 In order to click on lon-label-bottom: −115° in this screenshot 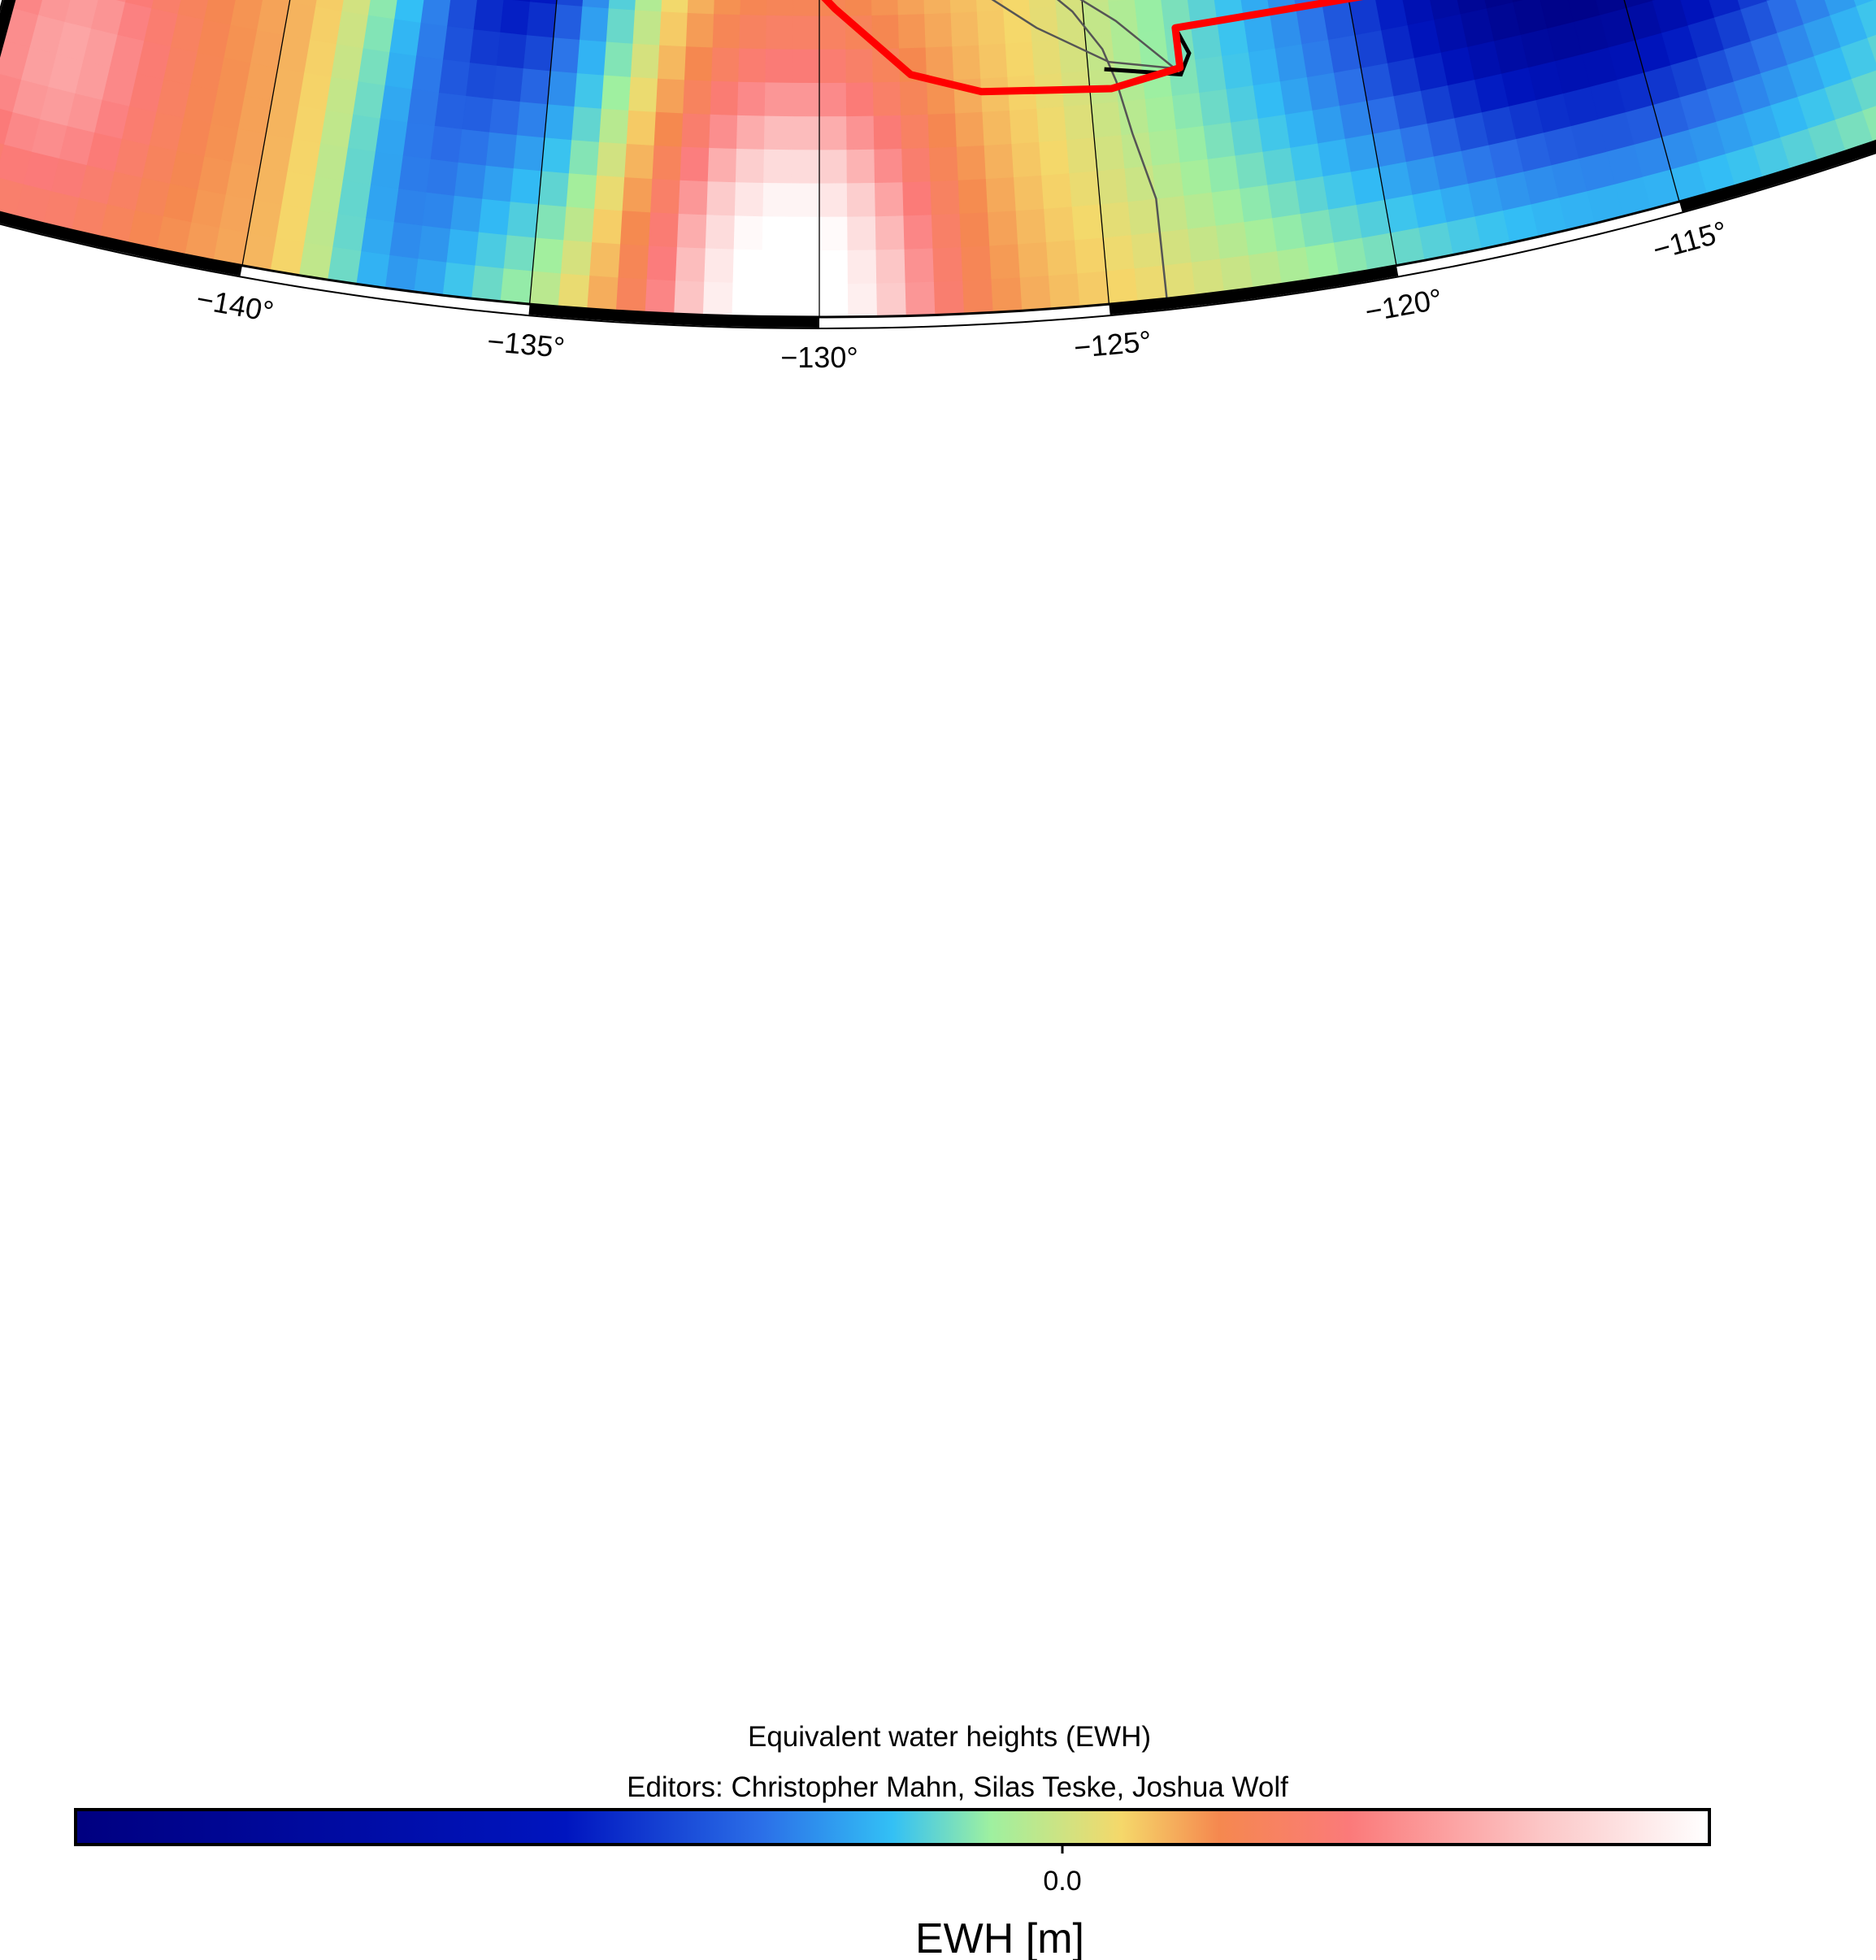, I will do `click(1690, 241)`.